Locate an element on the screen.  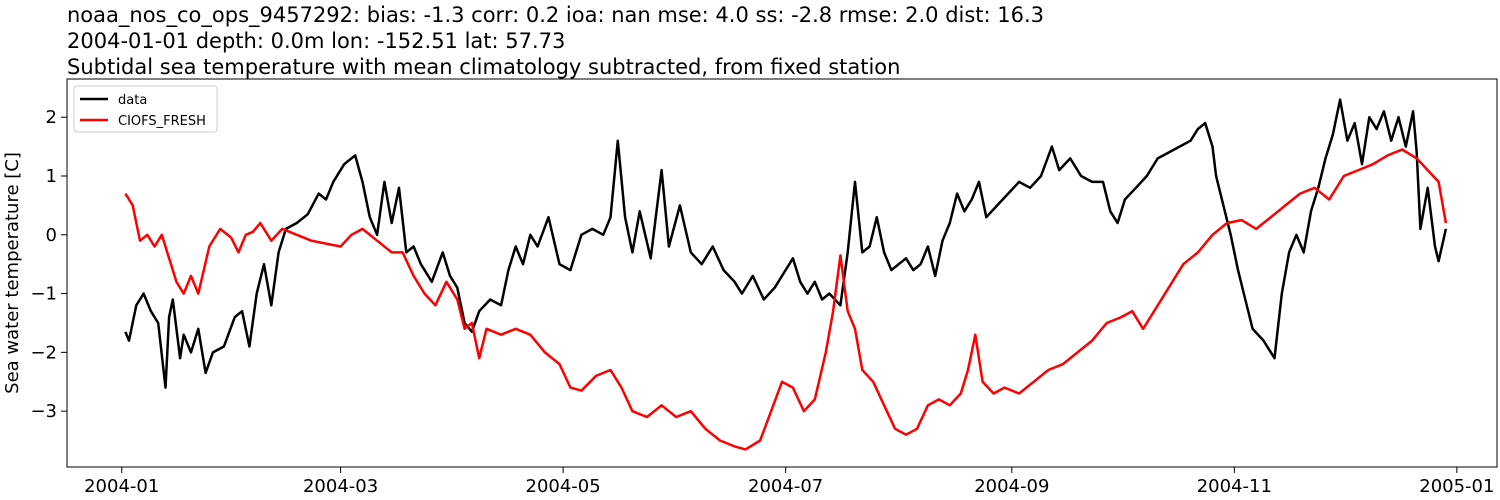
legend: data CIOFS_FRESH is located at coordinates (145, 109).